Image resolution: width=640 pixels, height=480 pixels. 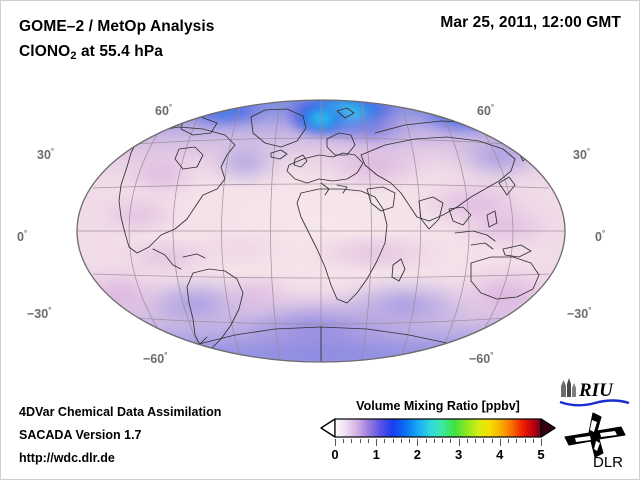 What do you see at coordinates (80, 435) in the screenshot?
I see `footer-line-2: SACADA Version 1.7` at bounding box center [80, 435].